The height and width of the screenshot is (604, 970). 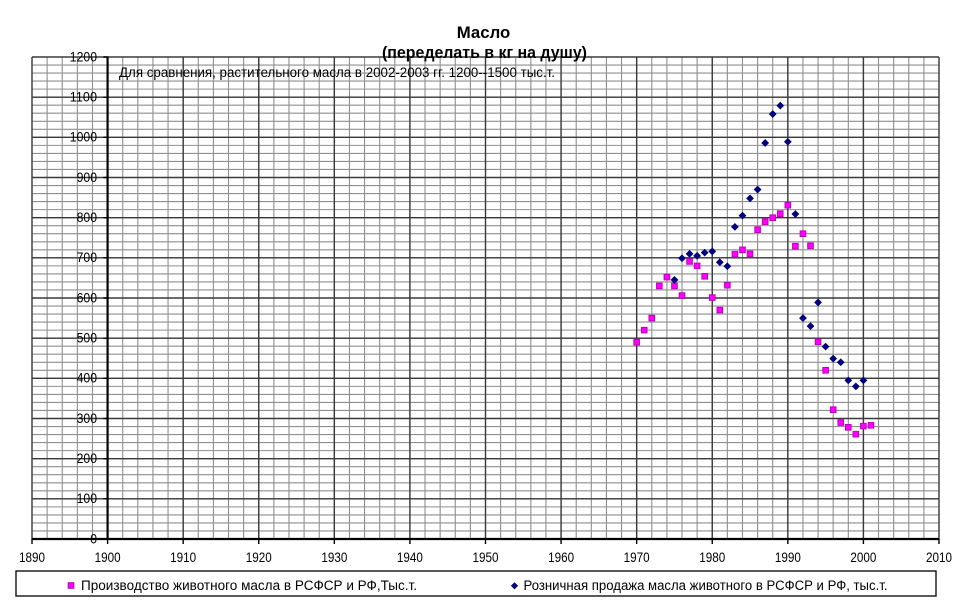 What do you see at coordinates (183, 557) in the screenshot?
I see `svg-text: 1910` at bounding box center [183, 557].